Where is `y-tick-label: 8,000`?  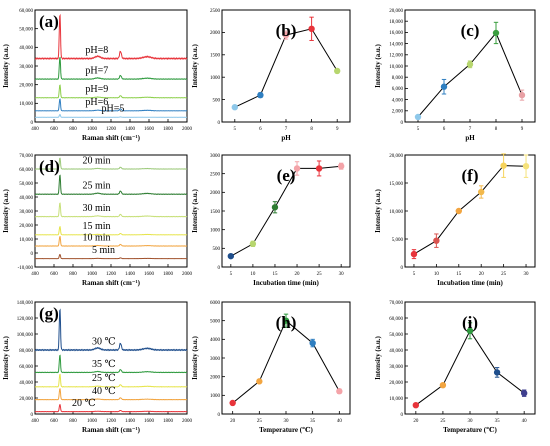
y-tick-label: 8,000 is located at coordinates (398, 78).